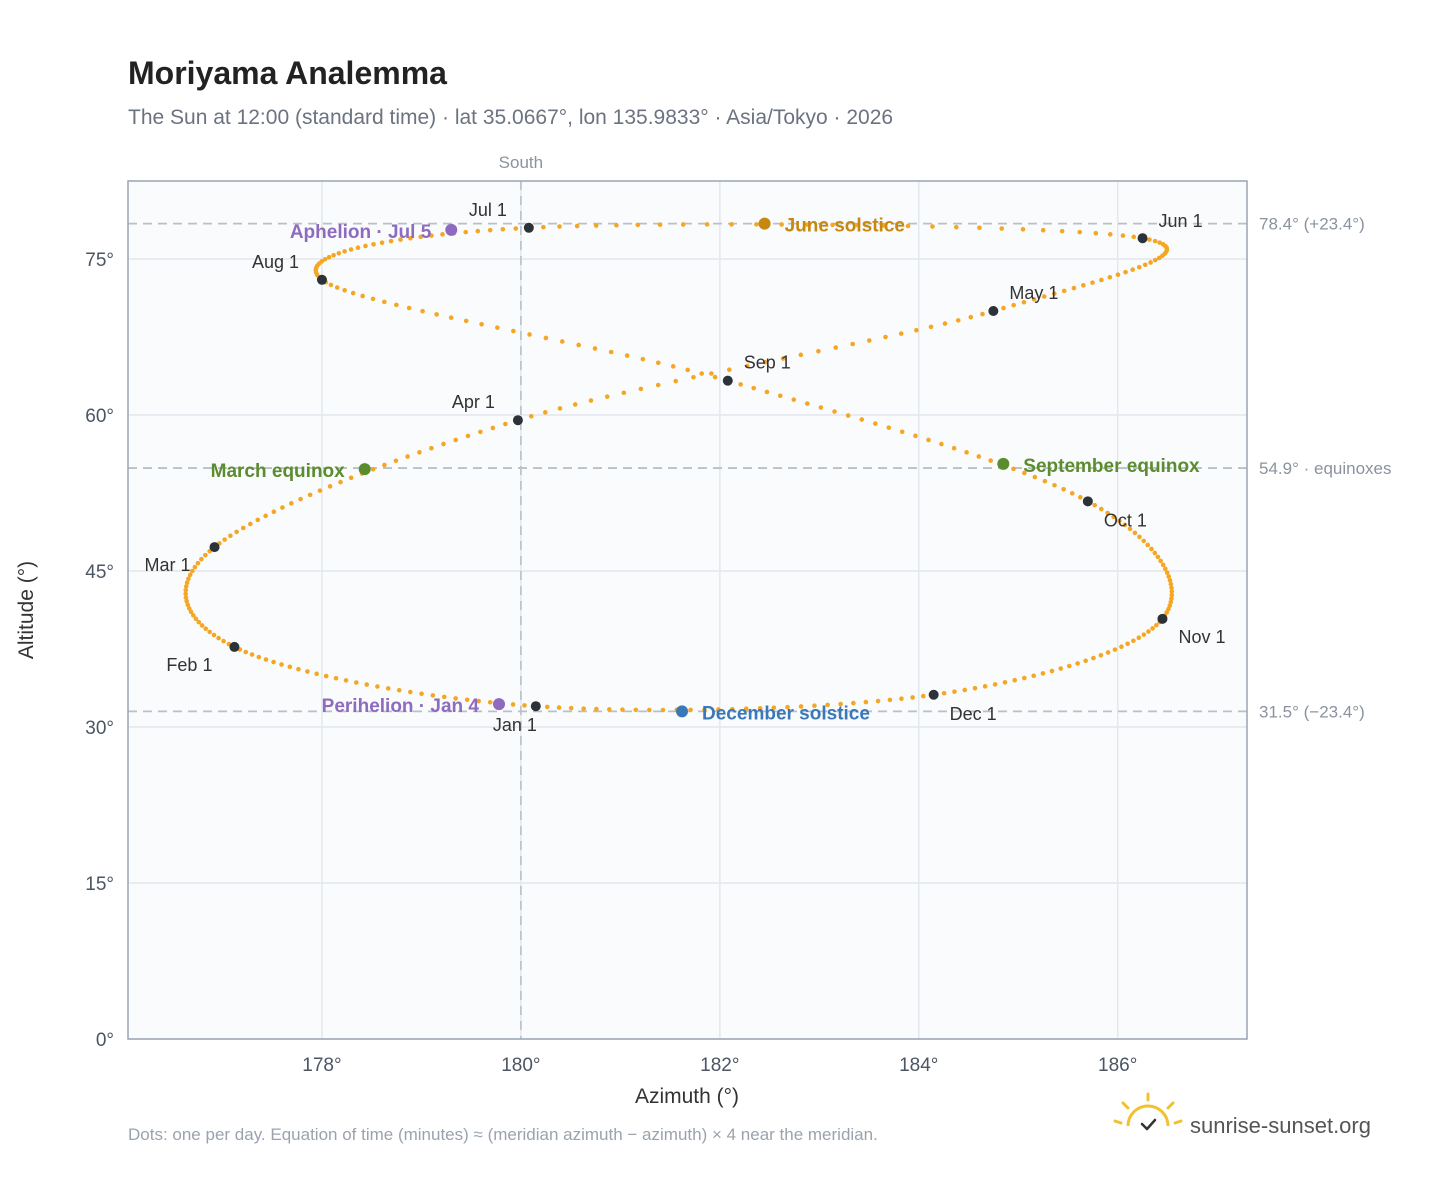 The height and width of the screenshot is (1188, 1448). Describe the element at coordinates (473, 402) in the screenshot. I see `month-label: Apr 1` at that location.